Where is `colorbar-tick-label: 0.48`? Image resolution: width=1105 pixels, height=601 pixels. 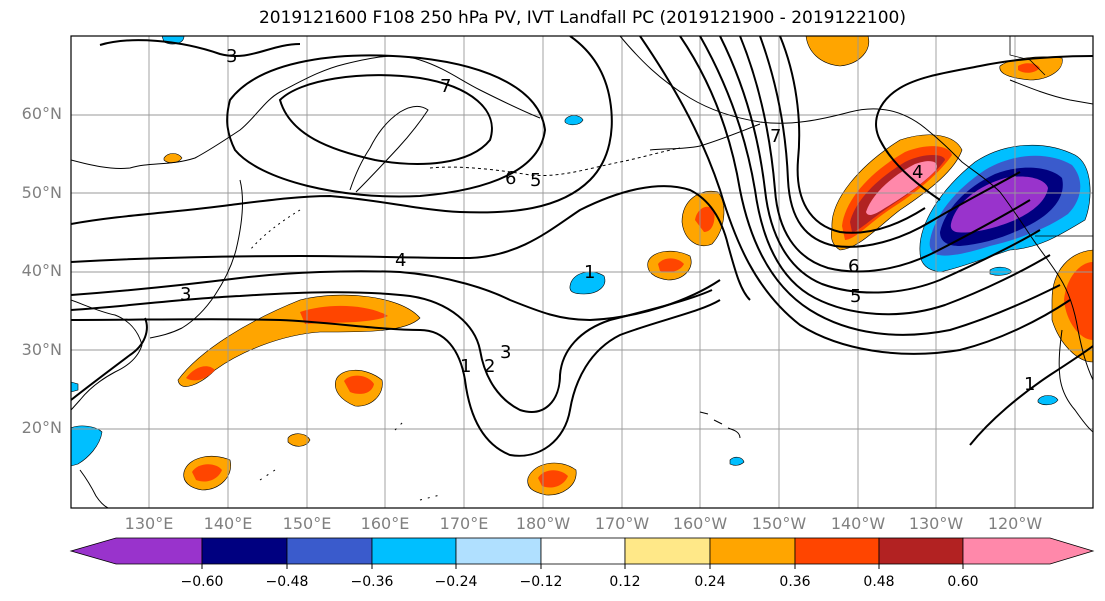 colorbar-tick-label: 0.48 is located at coordinates (879, 582).